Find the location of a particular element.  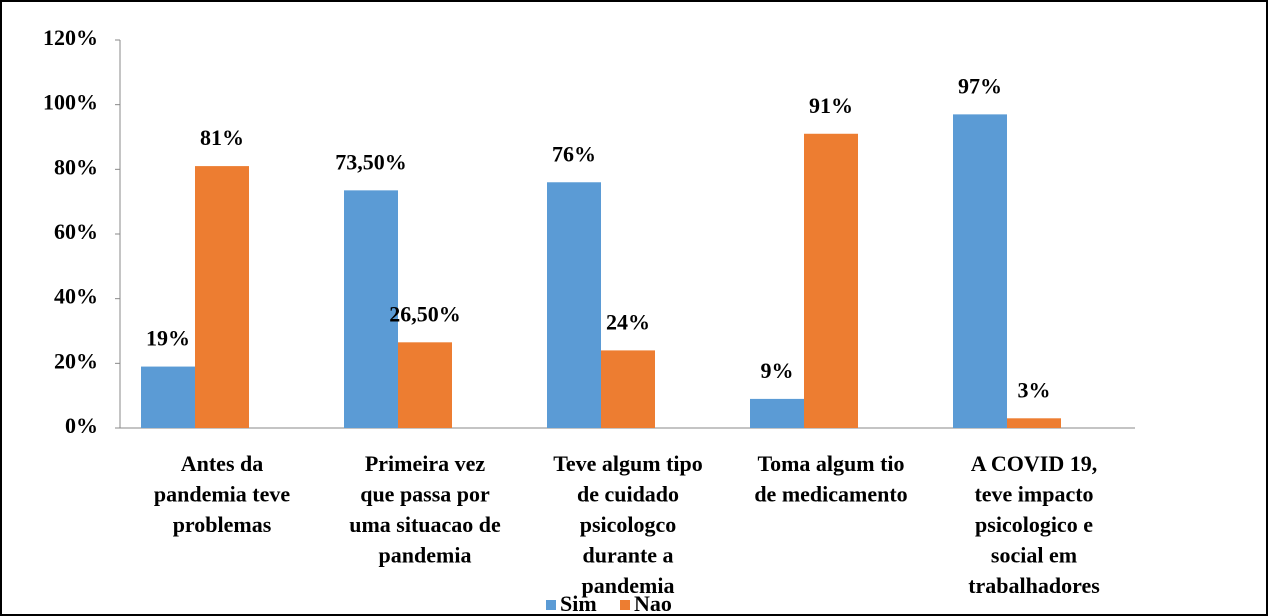

value-label: 24% is located at coordinates (628, 321).